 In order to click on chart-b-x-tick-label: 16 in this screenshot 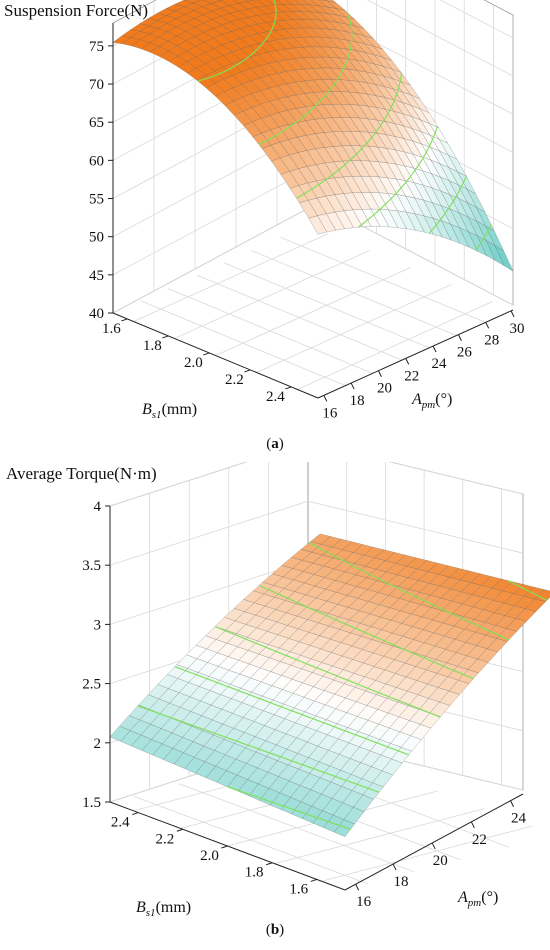, I will do `click(364, 902)`.